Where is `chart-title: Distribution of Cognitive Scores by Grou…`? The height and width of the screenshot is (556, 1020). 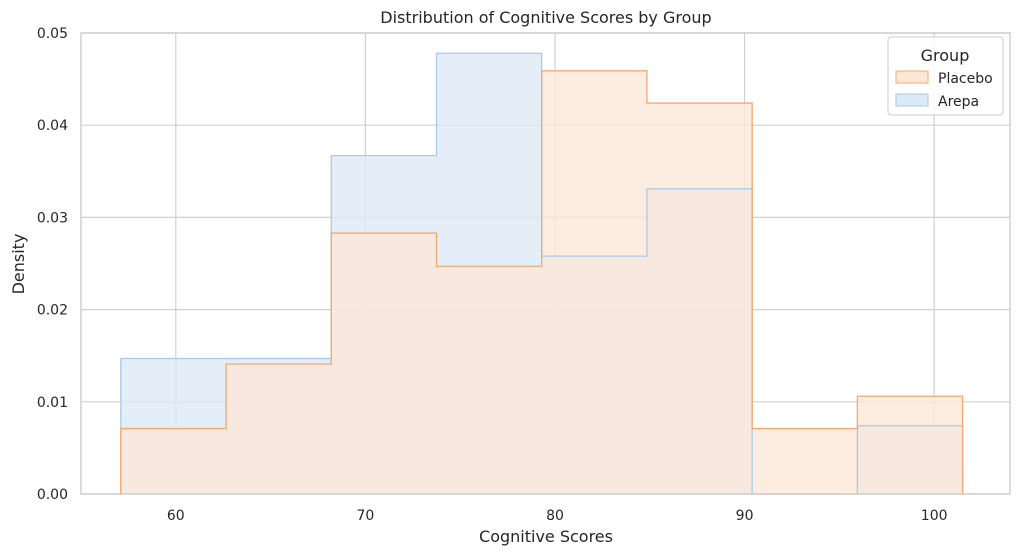 chart-title: Distribution of Cognitive Scores by Grou… is located at coordinates (545, 17).